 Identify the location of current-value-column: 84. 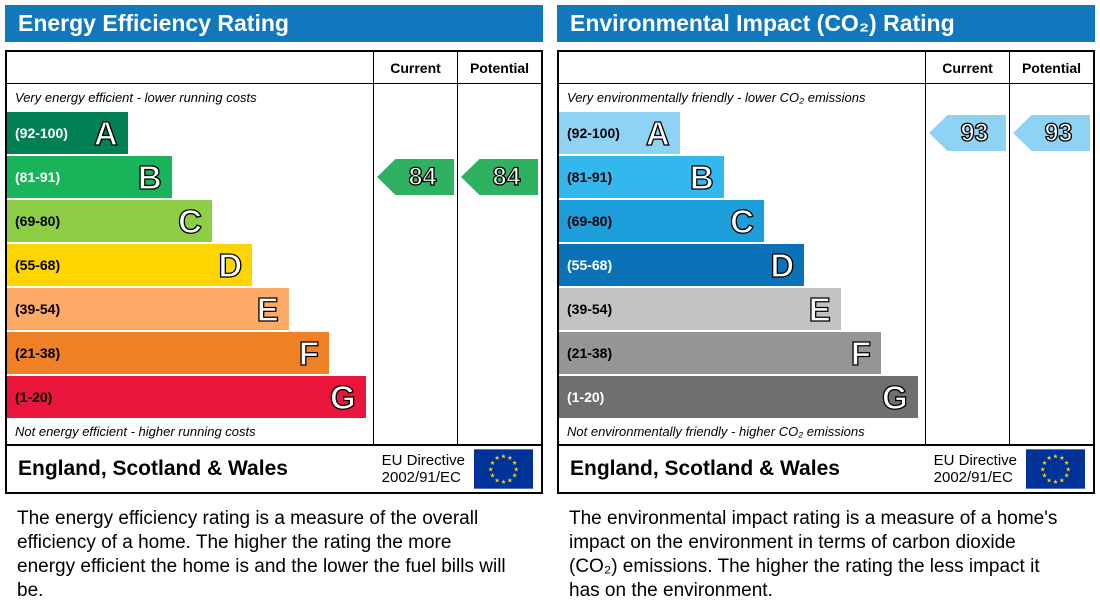
(415, 264).